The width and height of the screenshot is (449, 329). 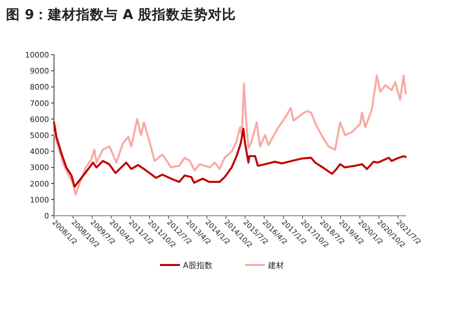 What do you see at coordinates (121, 15) in the screenshot?
I see `chart-title: 图 9：建材指数与 A 股指数走势对比` at bounding box center [121, 15].